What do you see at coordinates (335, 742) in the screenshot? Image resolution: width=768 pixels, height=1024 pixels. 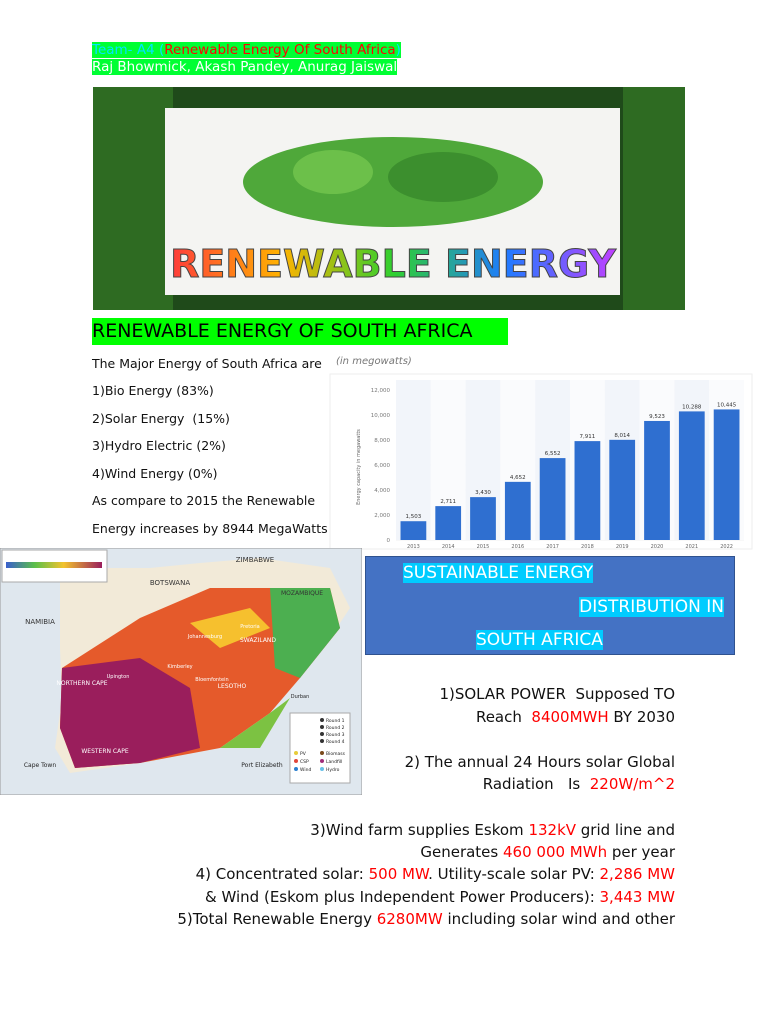 I see `map-legend: Round 4` at bounding box center [335, 742].